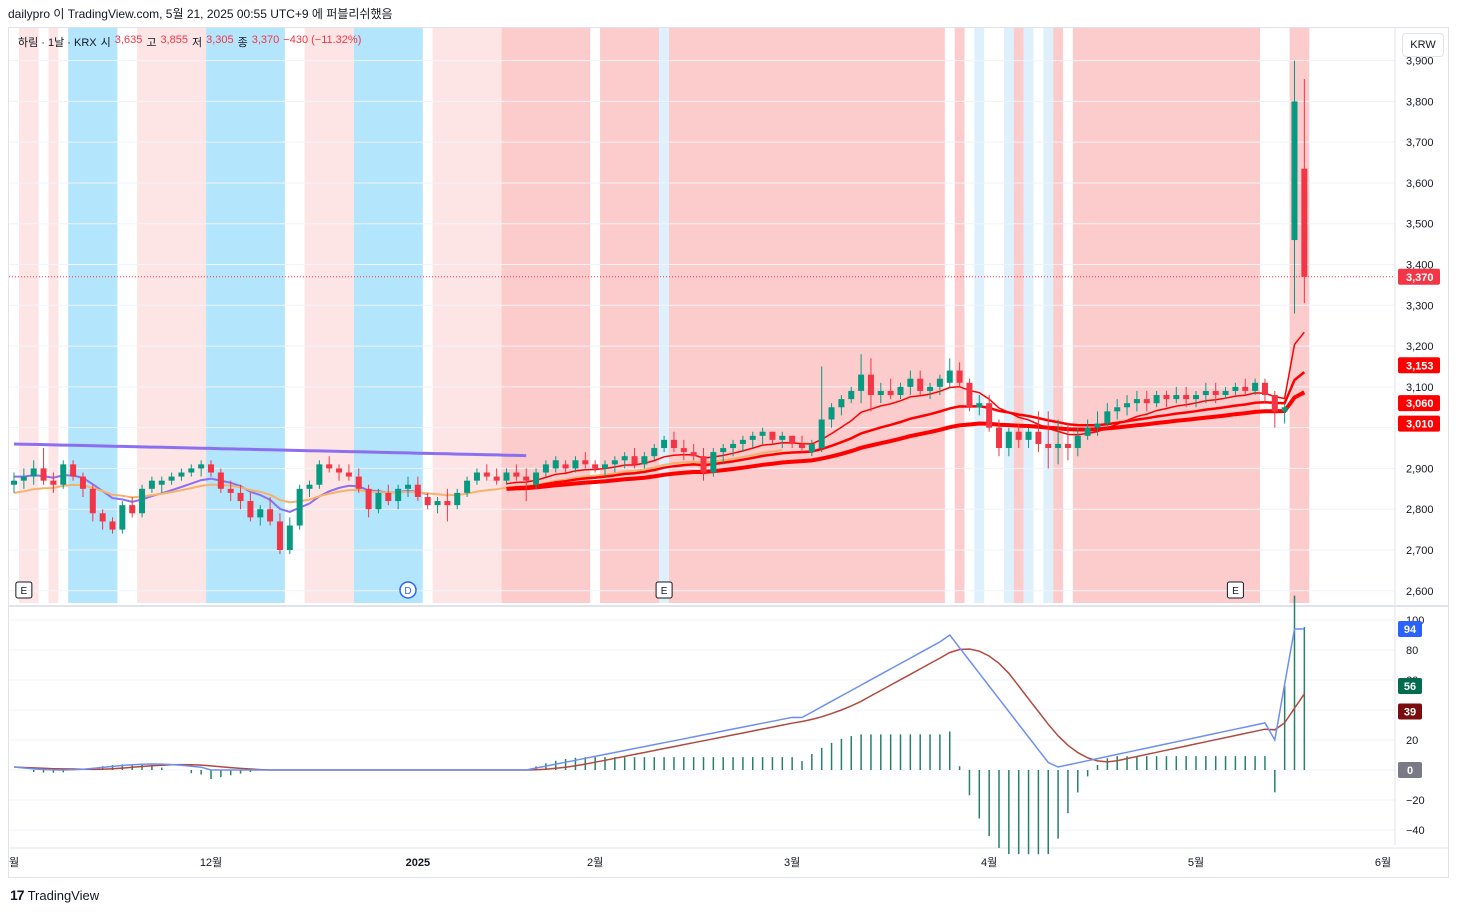 Image resolution: width=1459 pixels, height=913 pixels. Describe the element at coordinates (1420, 278) in the screenshot. I see `price-label-text: 3,370` at that location.